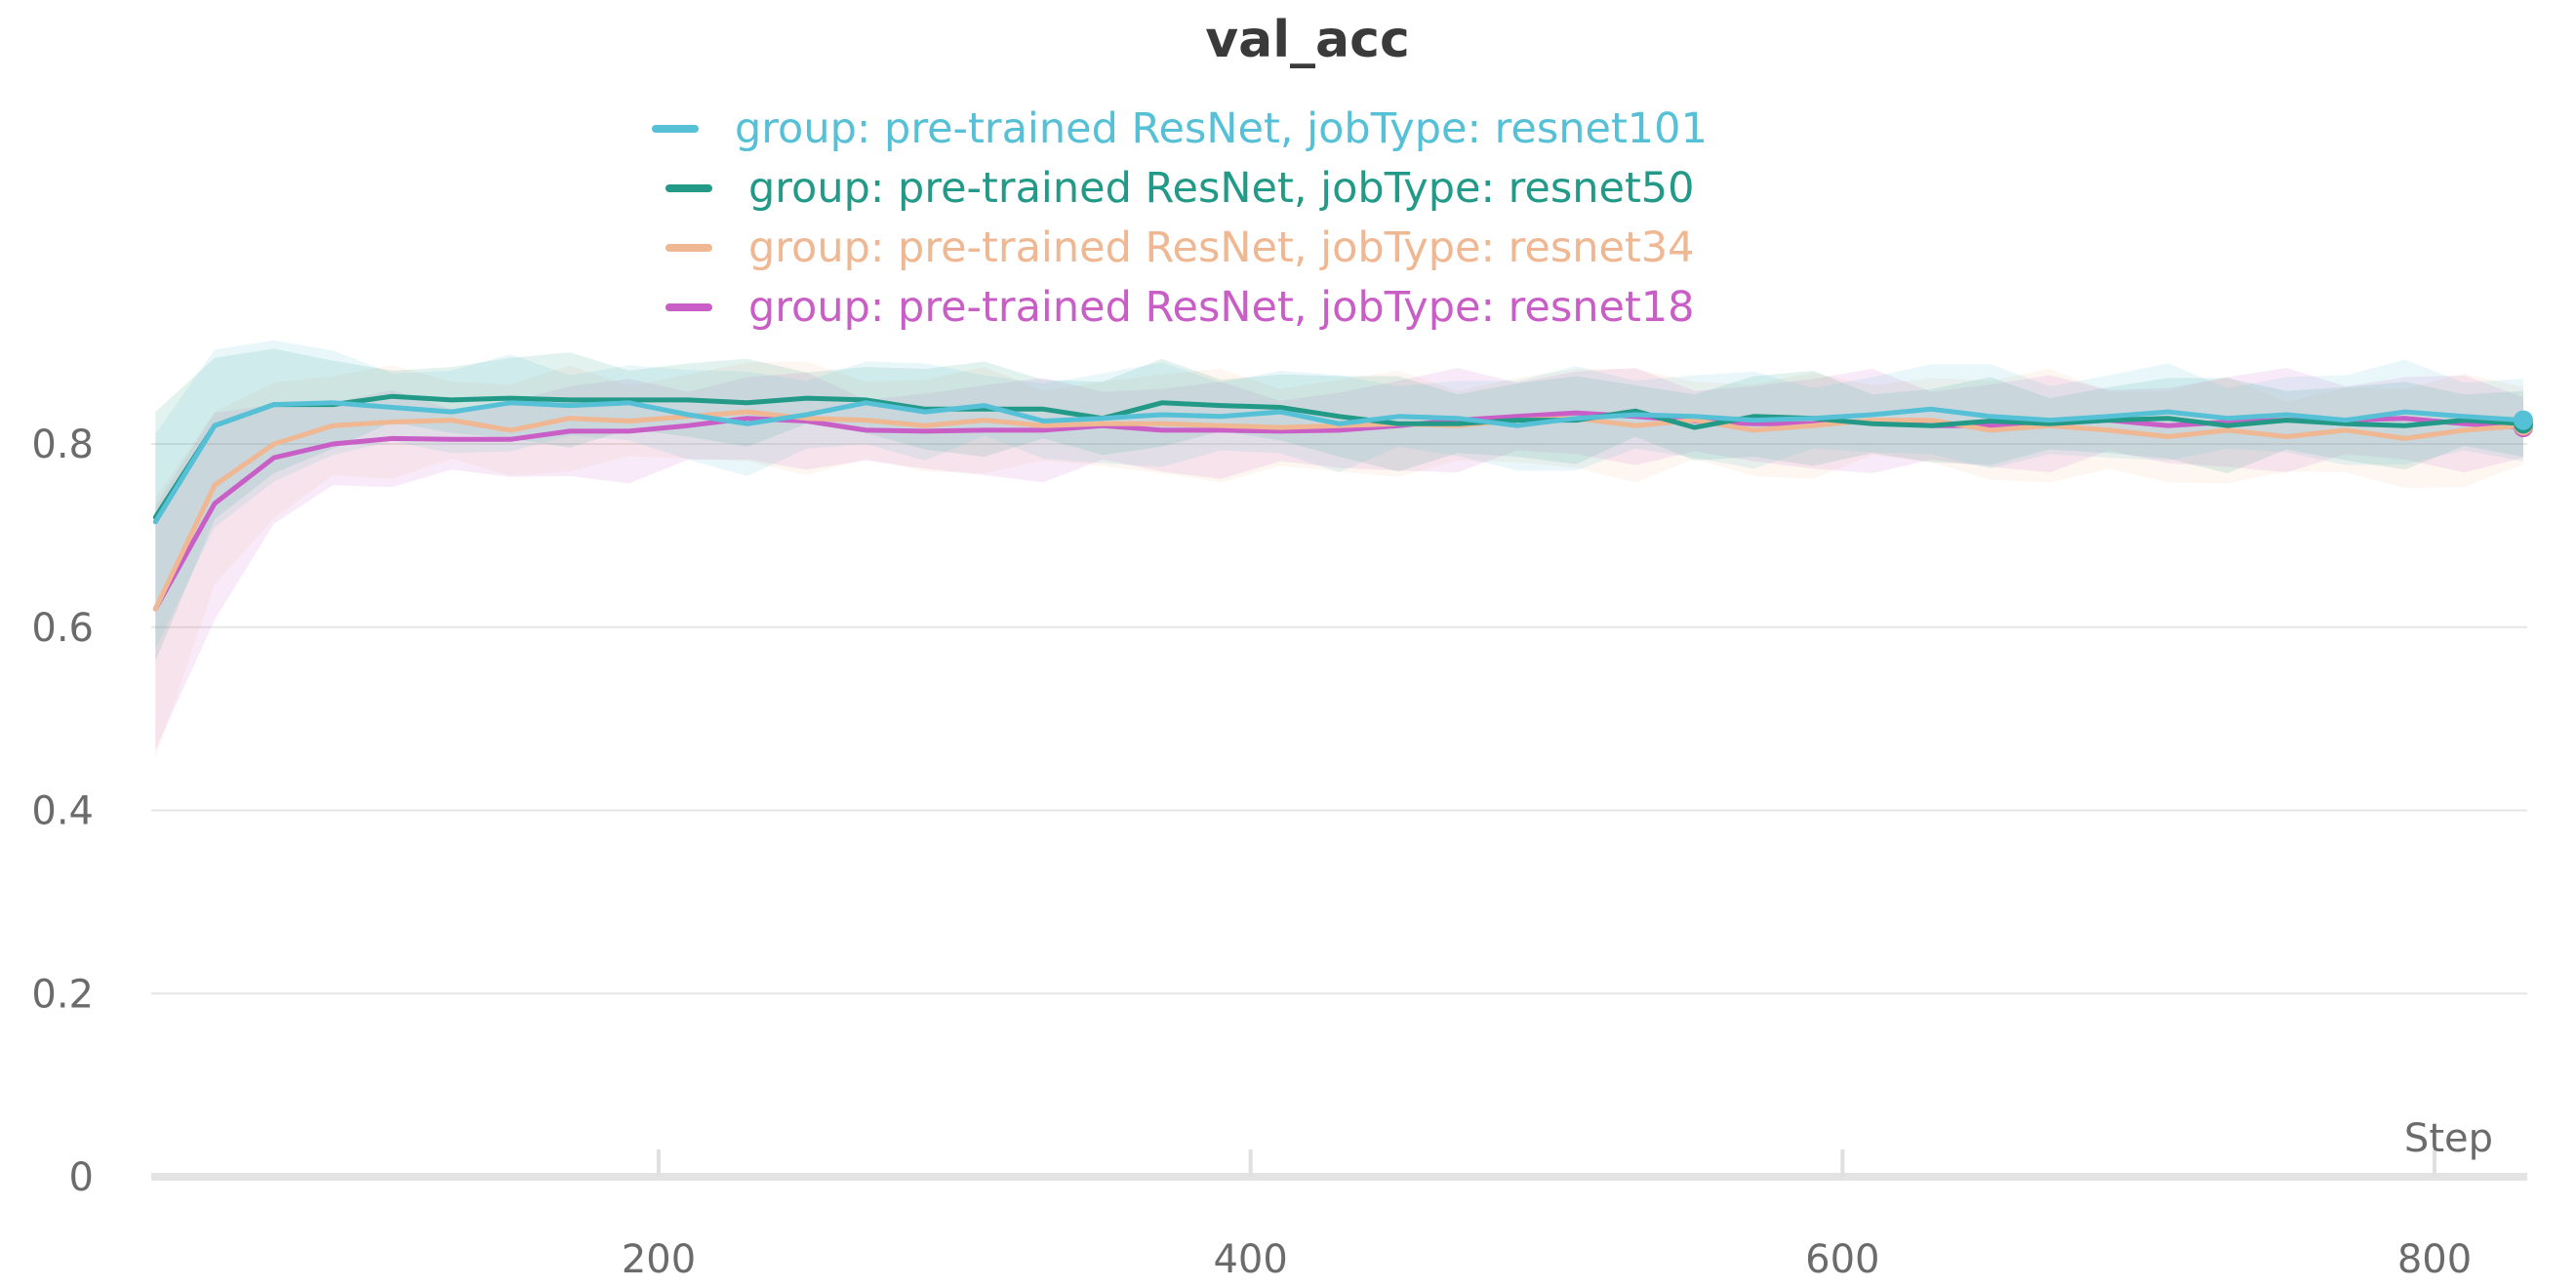 The image size is (2576, 1288). What do you see at coordinates (1307, 40) in the screenshot?
I see `chart-title: val_acc` at bounding box center [1307, 40].